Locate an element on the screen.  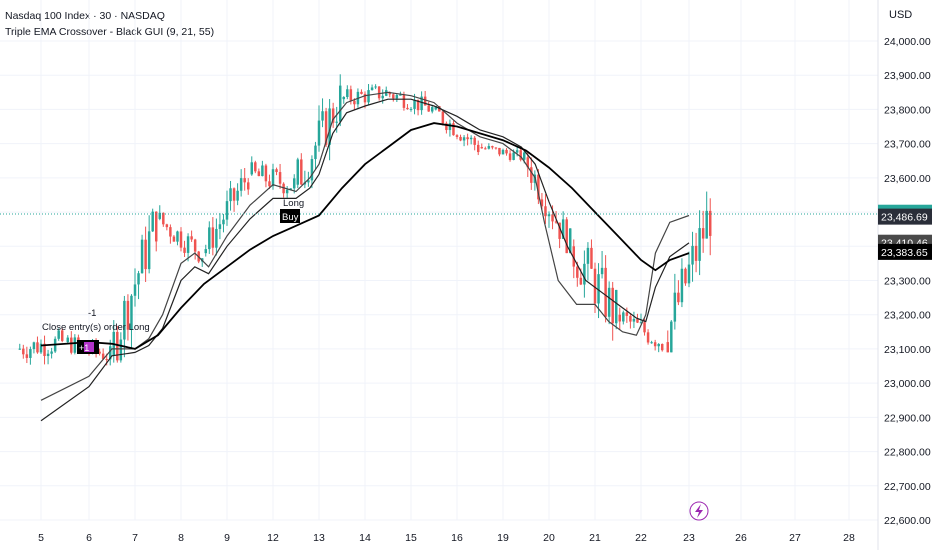
currency-label: USD is located at coordinates (901, 15).